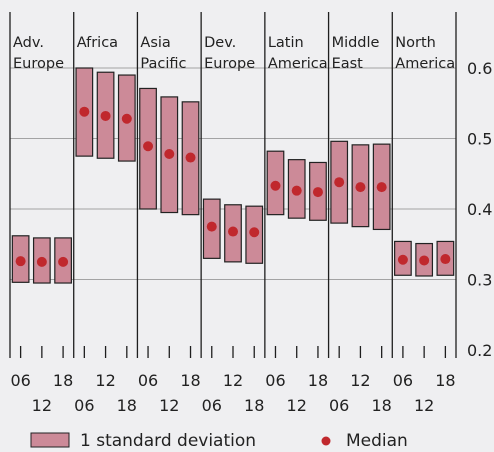 This screenshot has height=452, width=494. Describe the element at coordinates (155, 43) in the screenshot. I see `region-label: Asia` at that location.